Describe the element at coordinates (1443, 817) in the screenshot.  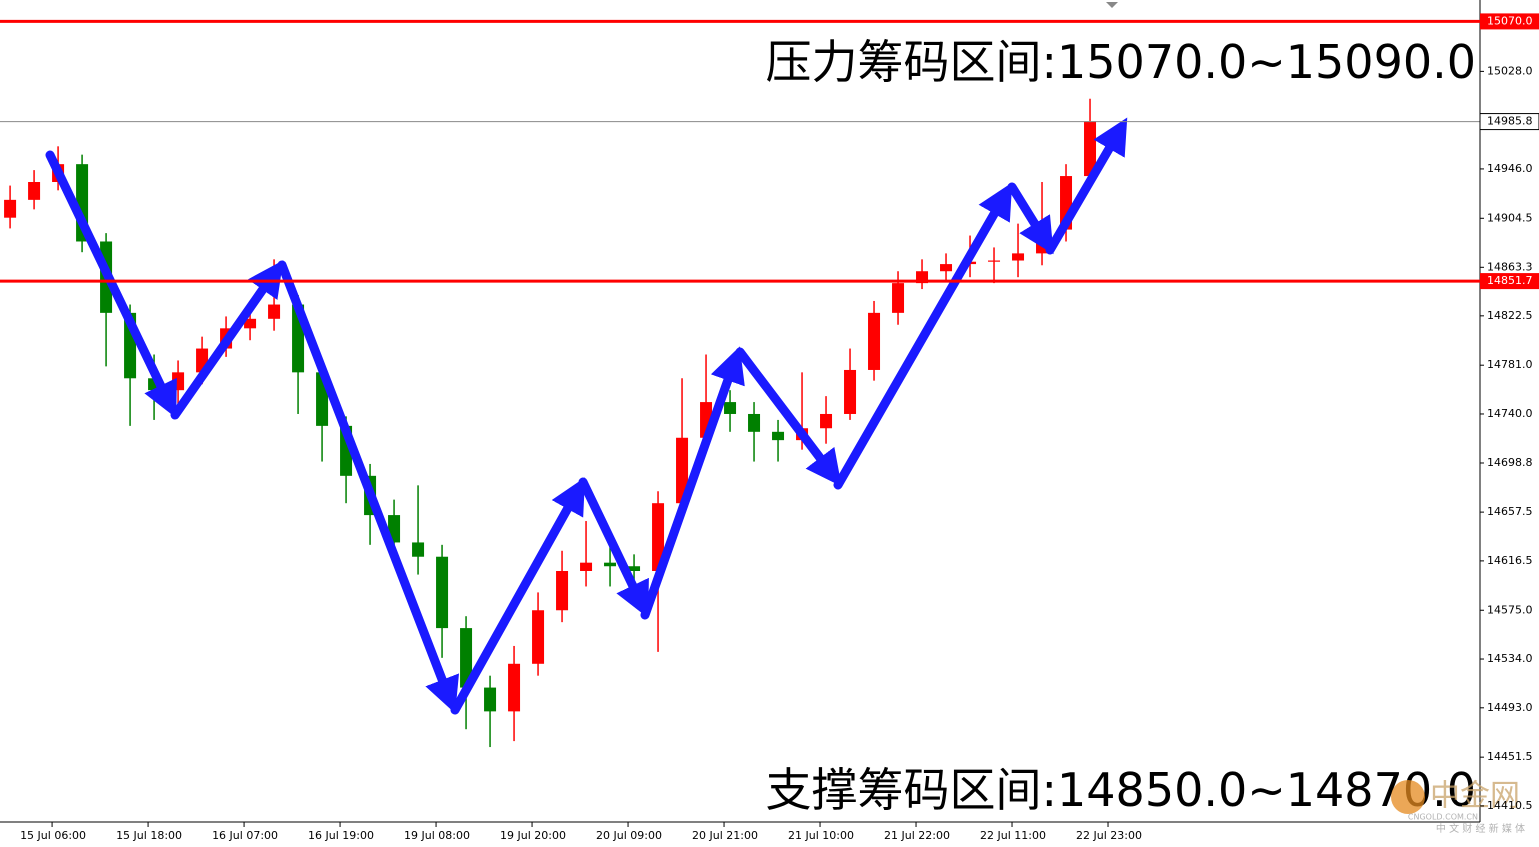
I see `watermark-url: CNGOLD.COM.CN` at that location.